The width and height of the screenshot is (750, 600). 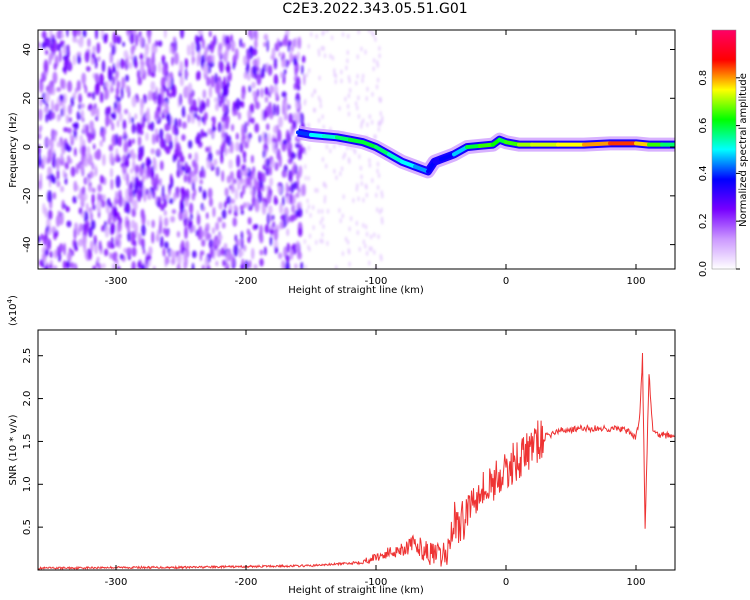 I want to click on snr-y-tick-label: 2.0, so click(x=27, y=399).